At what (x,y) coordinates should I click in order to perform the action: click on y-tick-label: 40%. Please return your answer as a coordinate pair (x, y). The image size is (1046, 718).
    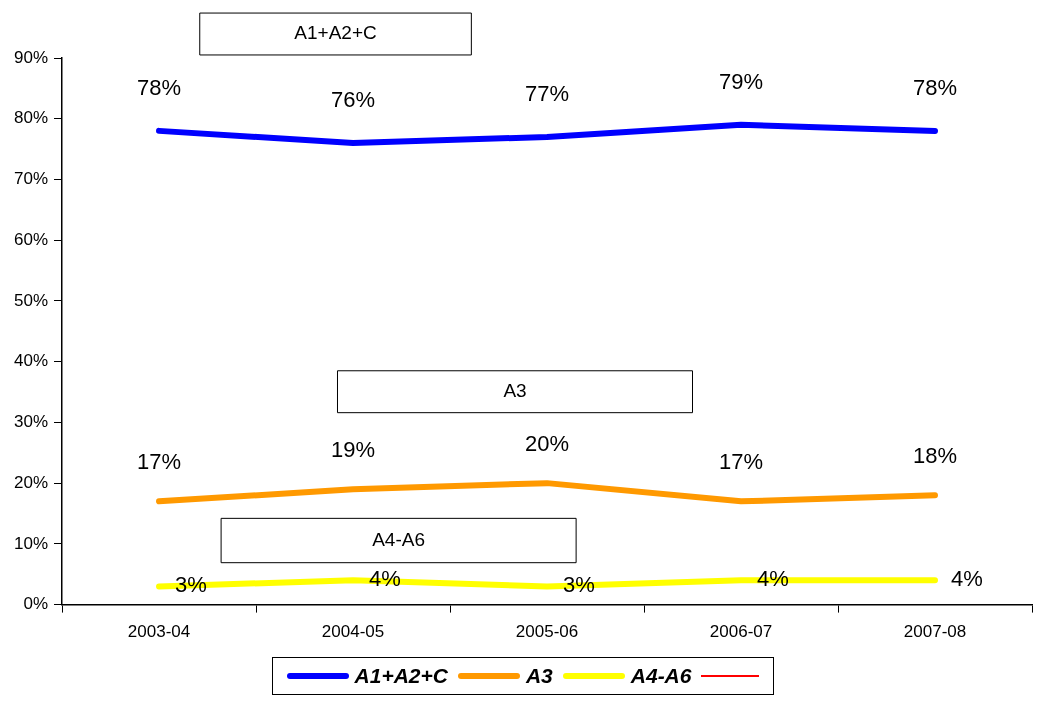
    Looking at the image, I should click on (31, 361).